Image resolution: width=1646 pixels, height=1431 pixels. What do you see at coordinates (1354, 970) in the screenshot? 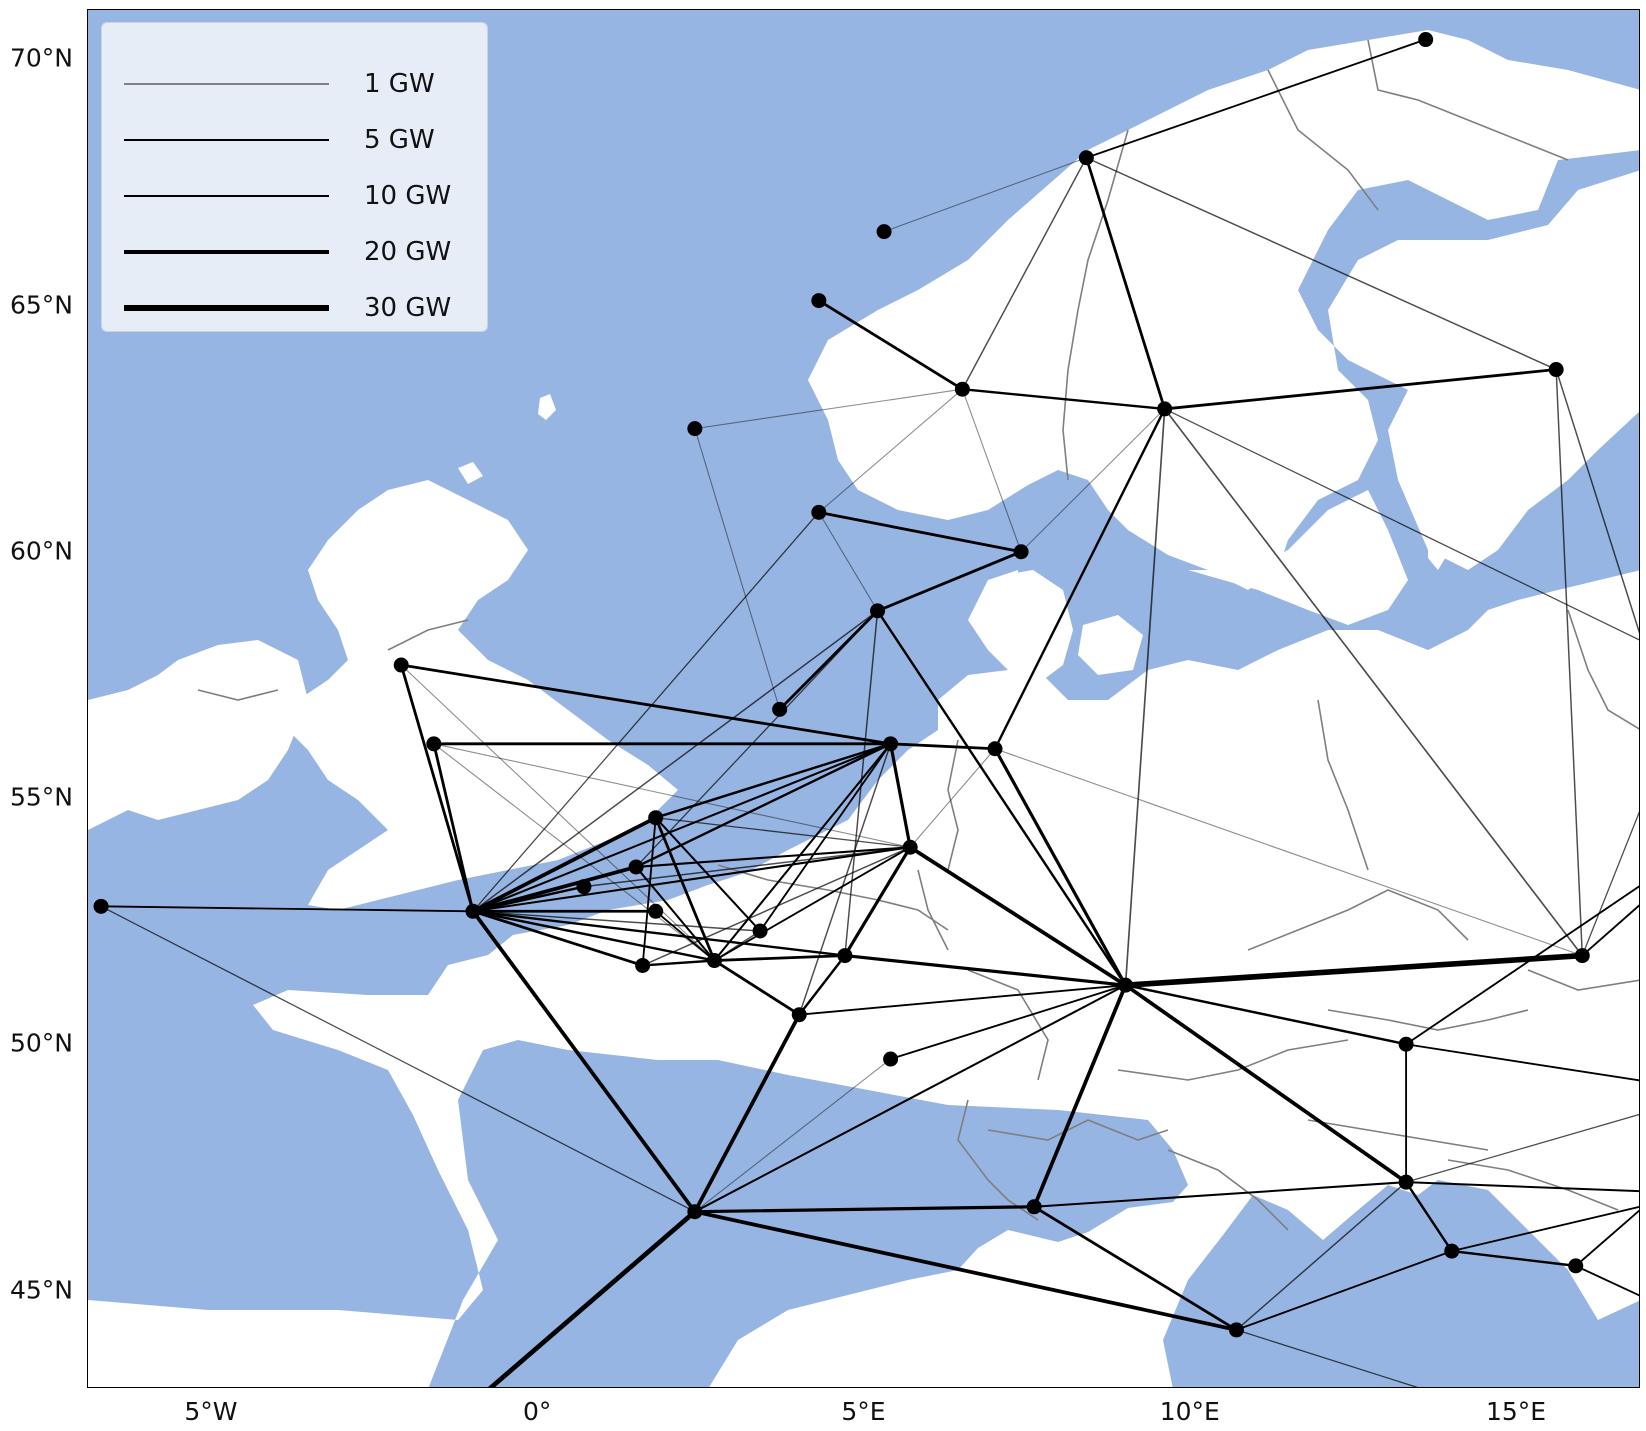
I see `line-germany-poland` at bounding box center [1354, 970].